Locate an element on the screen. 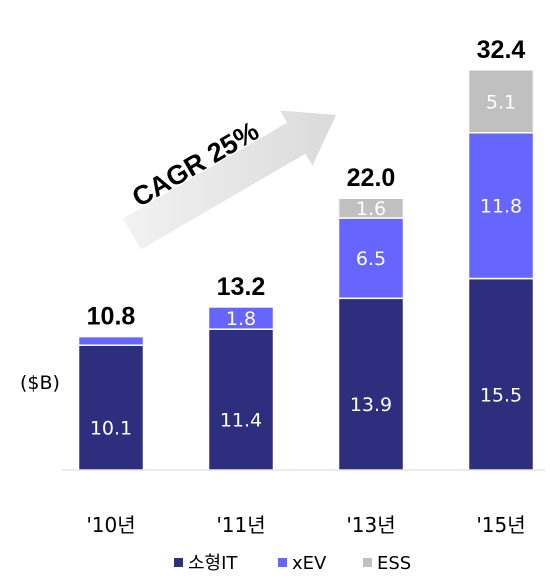  arrow-shape is located at coordinates (229, 180).